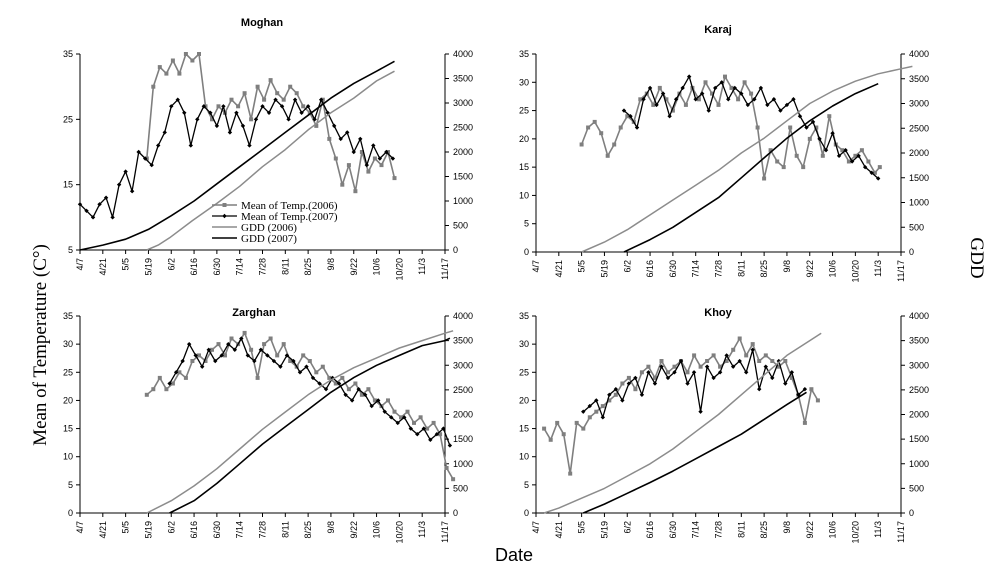 The height and width of the screenshot is (566, 989). I want to click on y2-tick-label: 2500, so click(463, 390).